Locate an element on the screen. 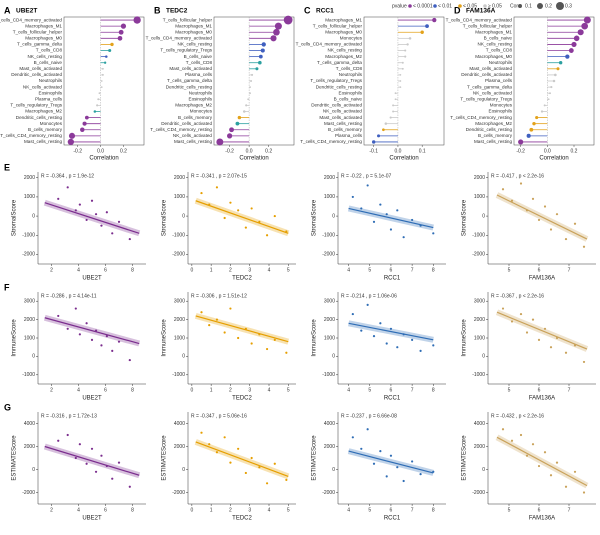 The width and height of the screenshot is (600, 535). category-label: Eosinophils is located at coordinates (201, 99).